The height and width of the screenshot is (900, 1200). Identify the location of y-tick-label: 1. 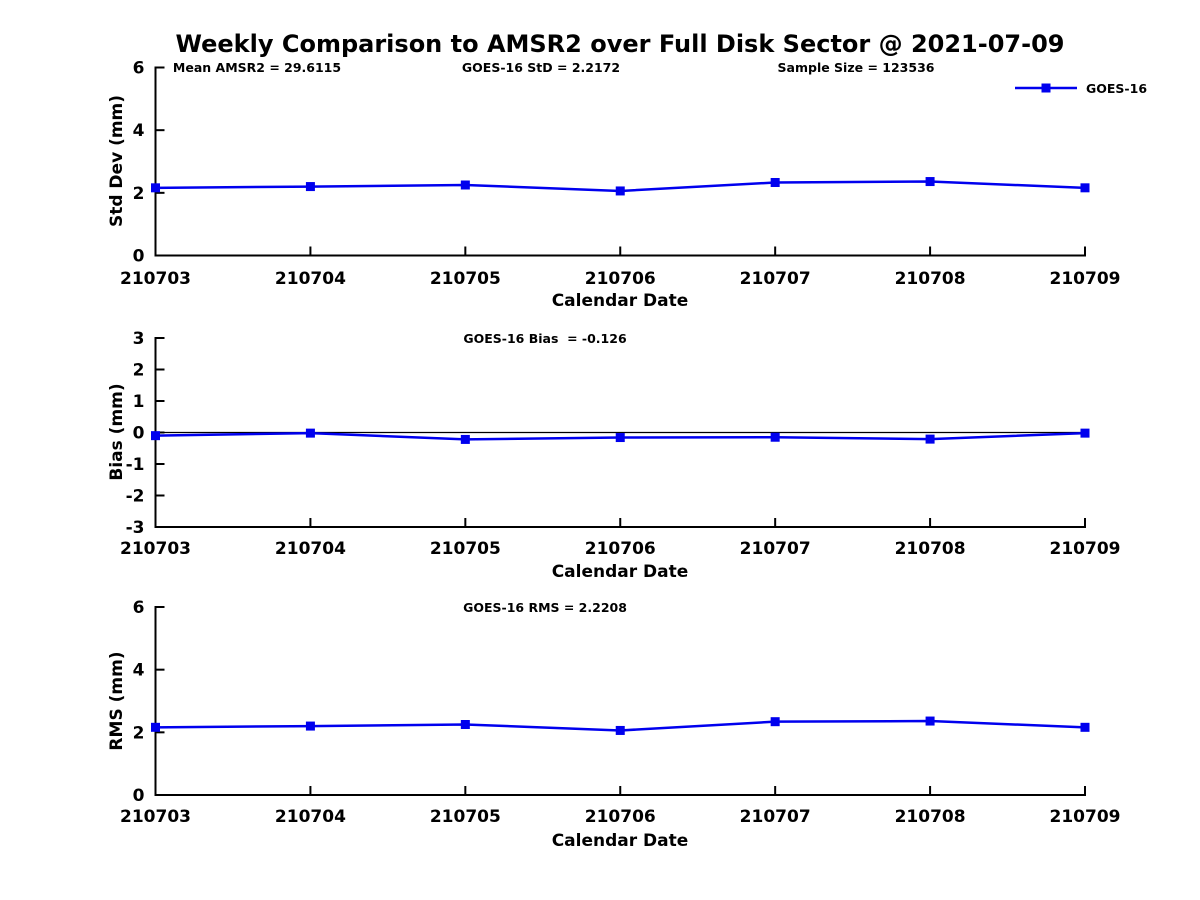
(139, 402).